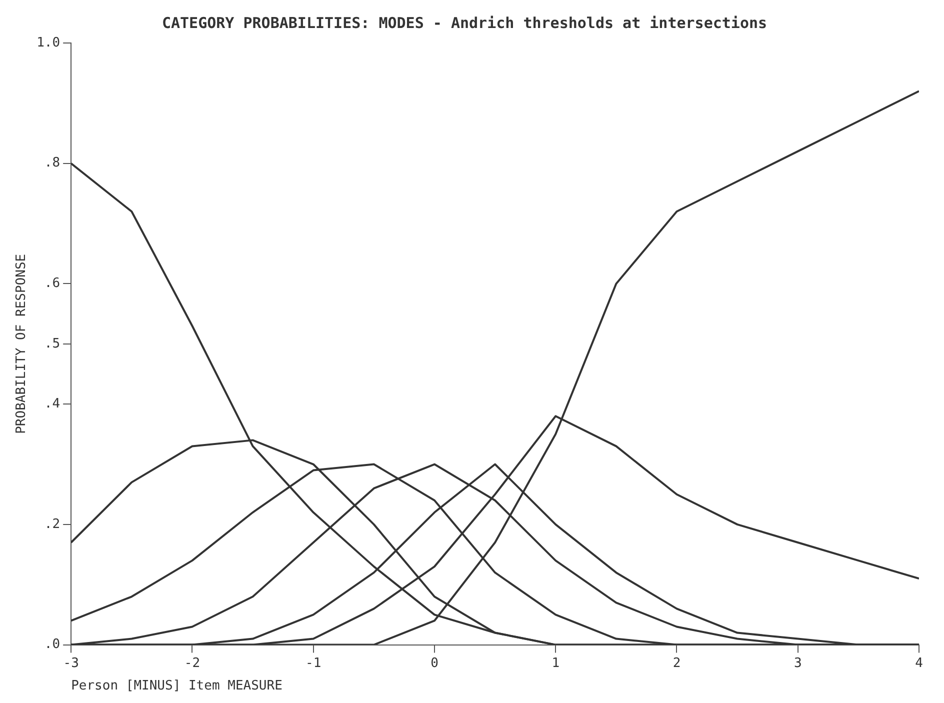 The height and width of the screenshot is (703, 944). What do you see at coordinates (314, 663) in the screenshot?
I see `x-tick-label: -1` at bounding box center [314, 663].